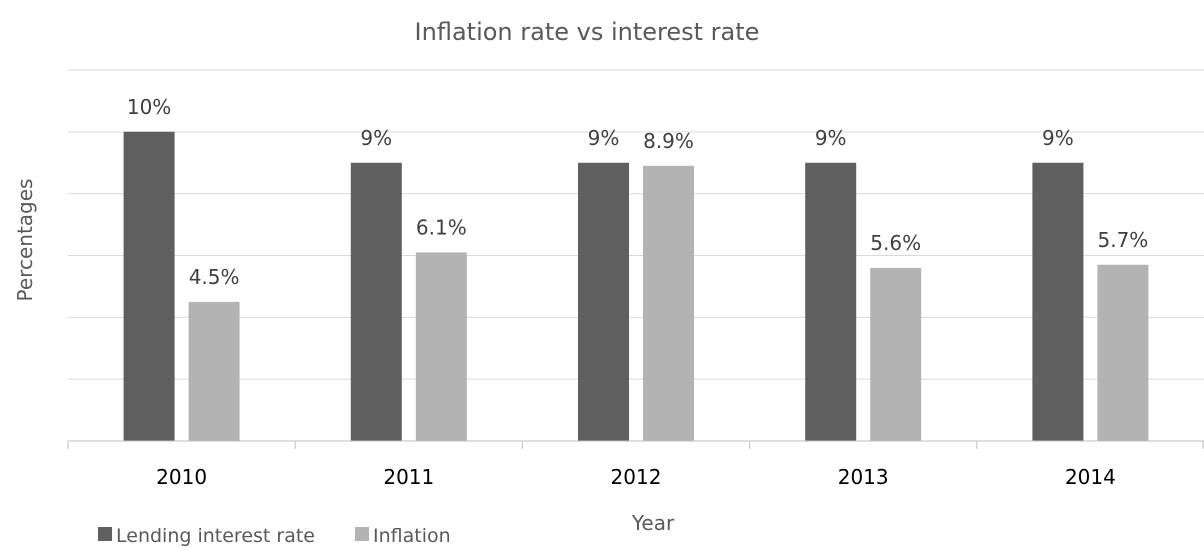 The image size is (1204, 547). I want to click on legend-label: Lending interest rate, so click(215, 536).